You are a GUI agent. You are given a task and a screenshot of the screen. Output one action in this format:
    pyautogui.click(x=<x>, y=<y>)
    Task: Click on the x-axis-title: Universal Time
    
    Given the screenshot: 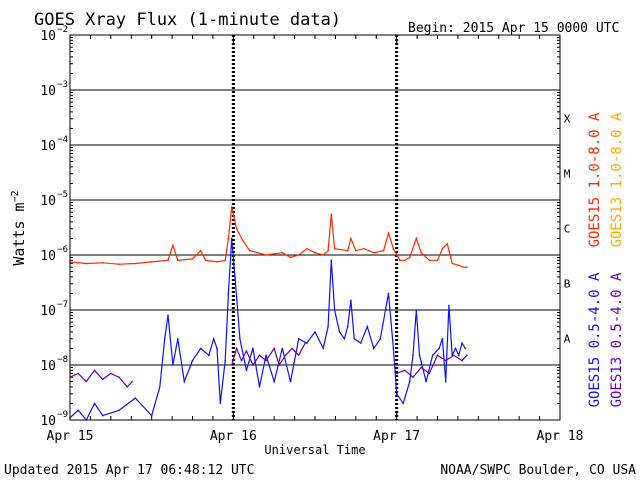 What is the action you would take?
    pyautogui.click(x=314, y=450)
    